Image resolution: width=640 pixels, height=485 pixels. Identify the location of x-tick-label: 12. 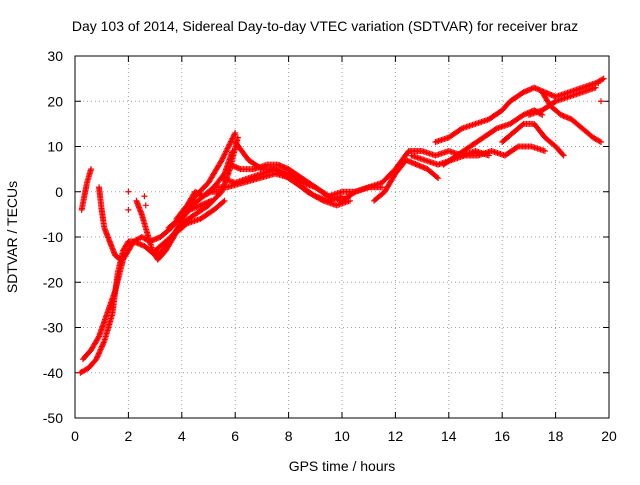
(396, 436).